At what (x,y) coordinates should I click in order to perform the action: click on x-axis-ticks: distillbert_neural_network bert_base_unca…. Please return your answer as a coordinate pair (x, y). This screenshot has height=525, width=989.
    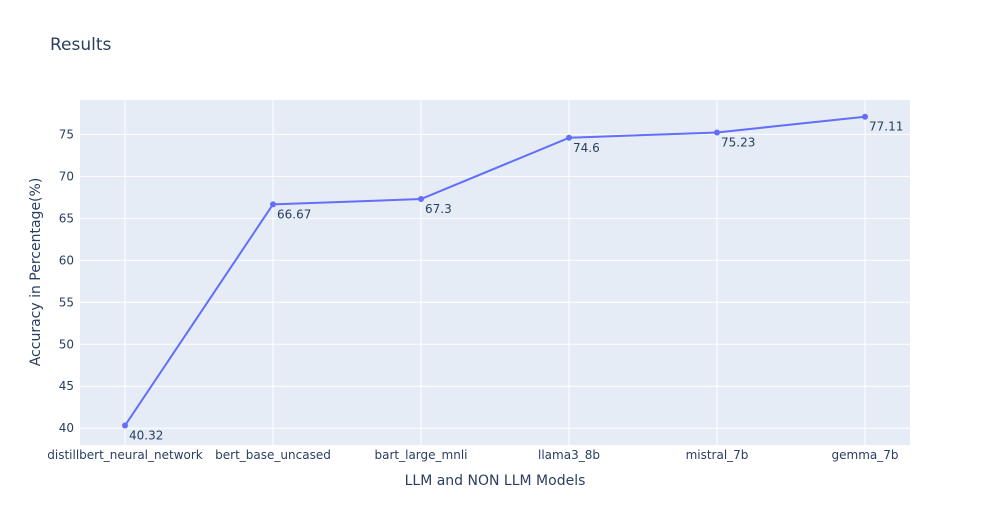
    Looking at the image, I should click on (472, 455).